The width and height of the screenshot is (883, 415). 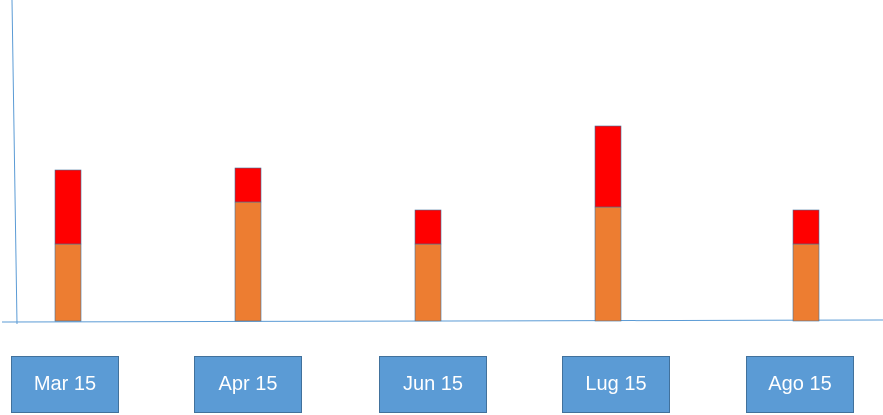 What do you see at coordinates (800, 384) in the screenshot?
I see `category-label-ago-15: Ago 15` at bounding box center [800, 384].